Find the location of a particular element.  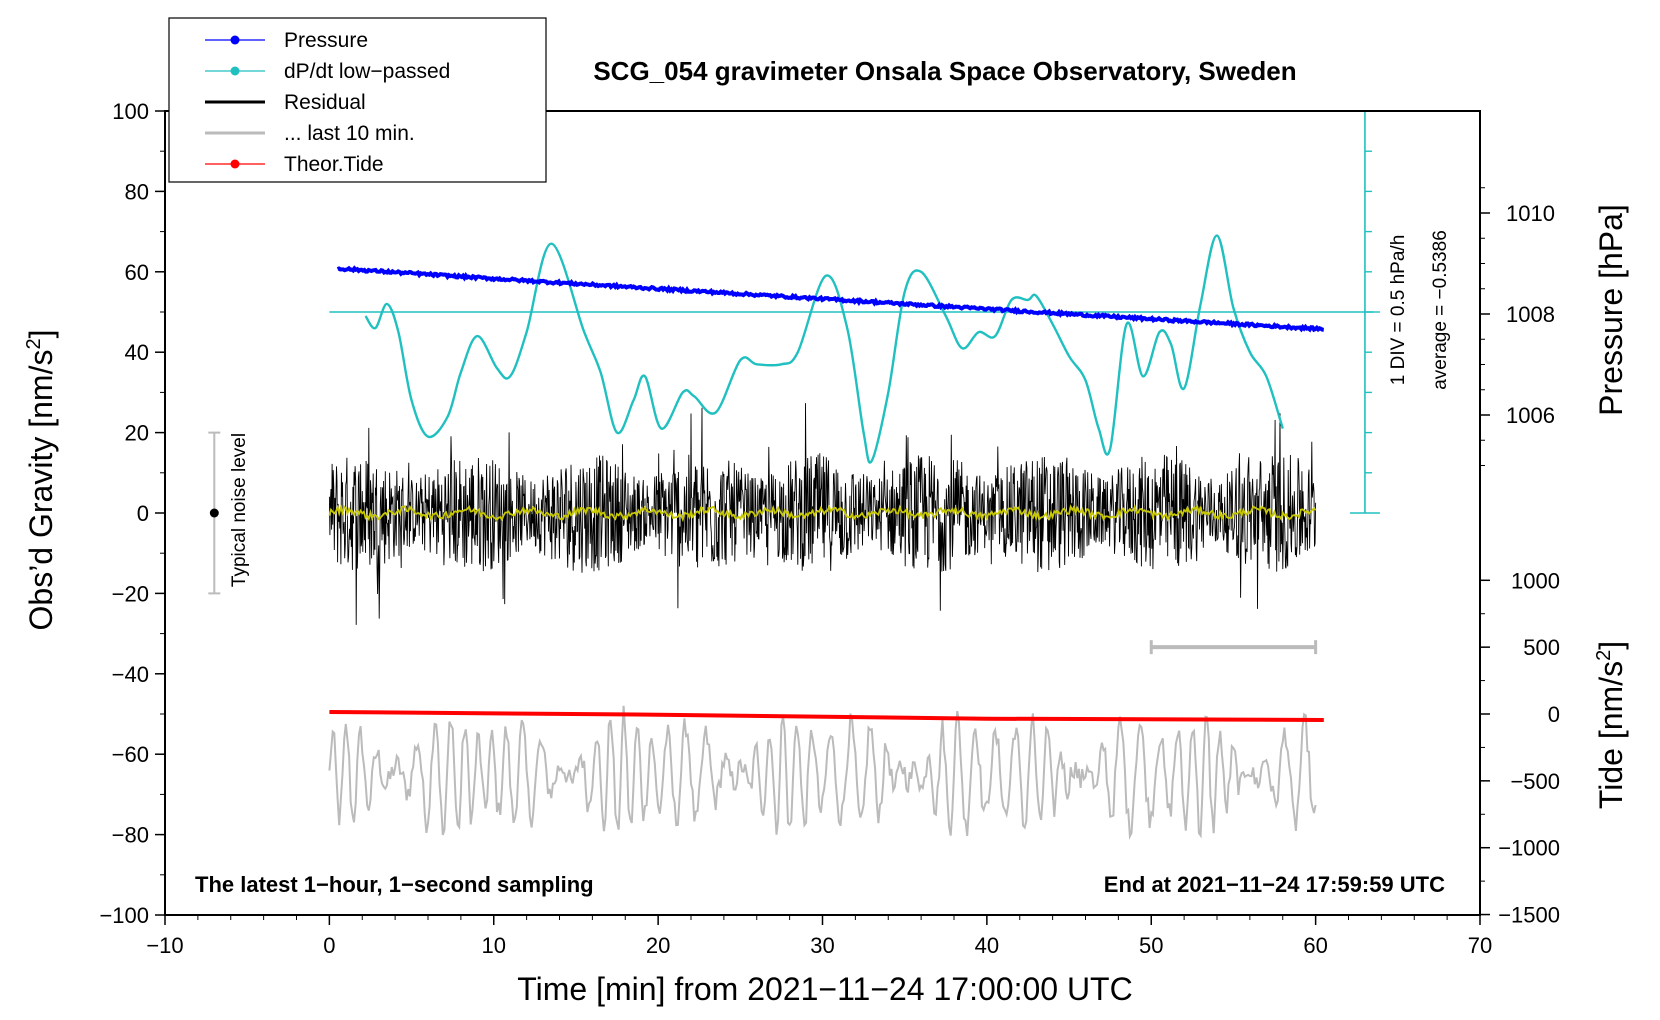

x-tick-label: 10 is located at coordinates (494, 945).